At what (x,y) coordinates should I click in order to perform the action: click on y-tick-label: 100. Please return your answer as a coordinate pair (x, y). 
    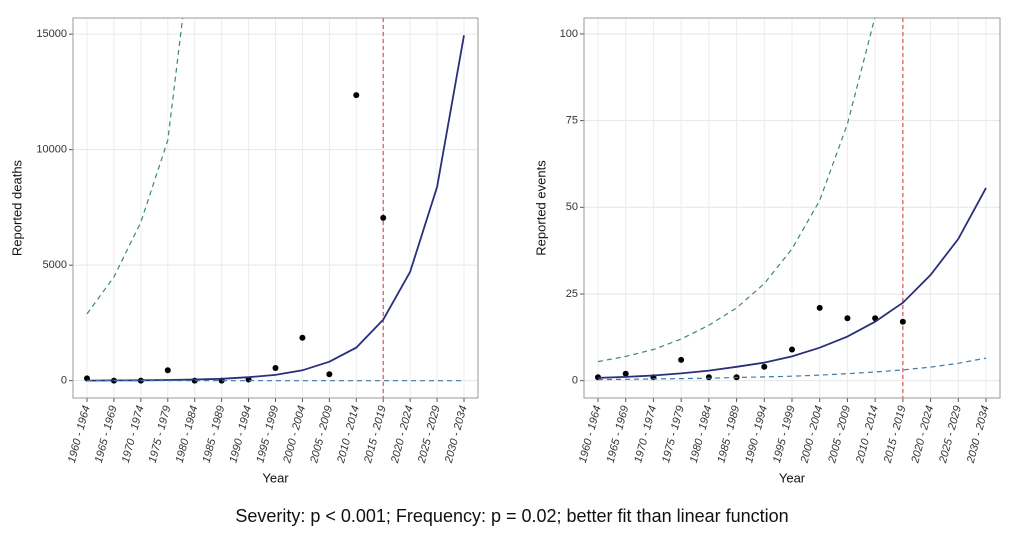
    Looking at the image, I should click on (569, 34).